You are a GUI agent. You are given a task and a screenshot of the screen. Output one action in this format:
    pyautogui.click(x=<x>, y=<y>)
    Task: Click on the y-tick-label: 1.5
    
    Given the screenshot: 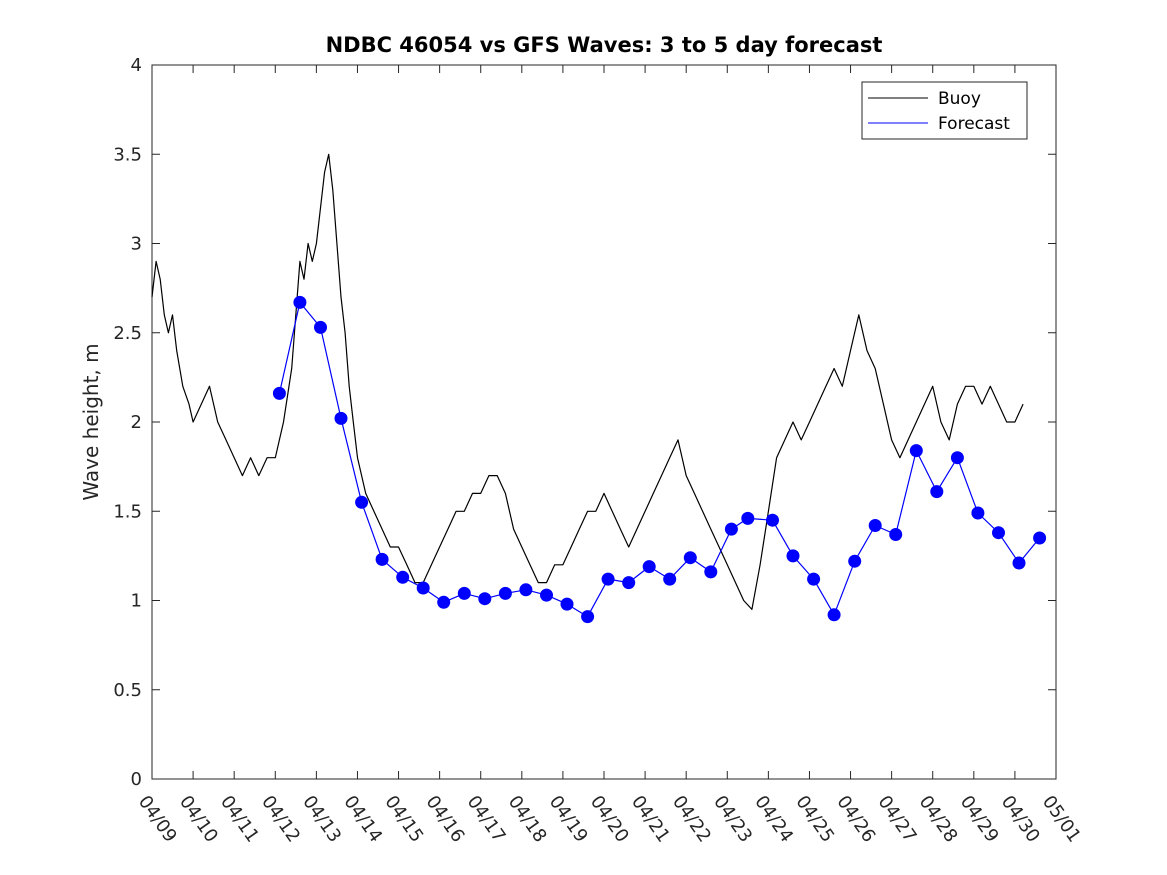 What is the action you would take?
    pyautogui.click(x=127, y=511)
    